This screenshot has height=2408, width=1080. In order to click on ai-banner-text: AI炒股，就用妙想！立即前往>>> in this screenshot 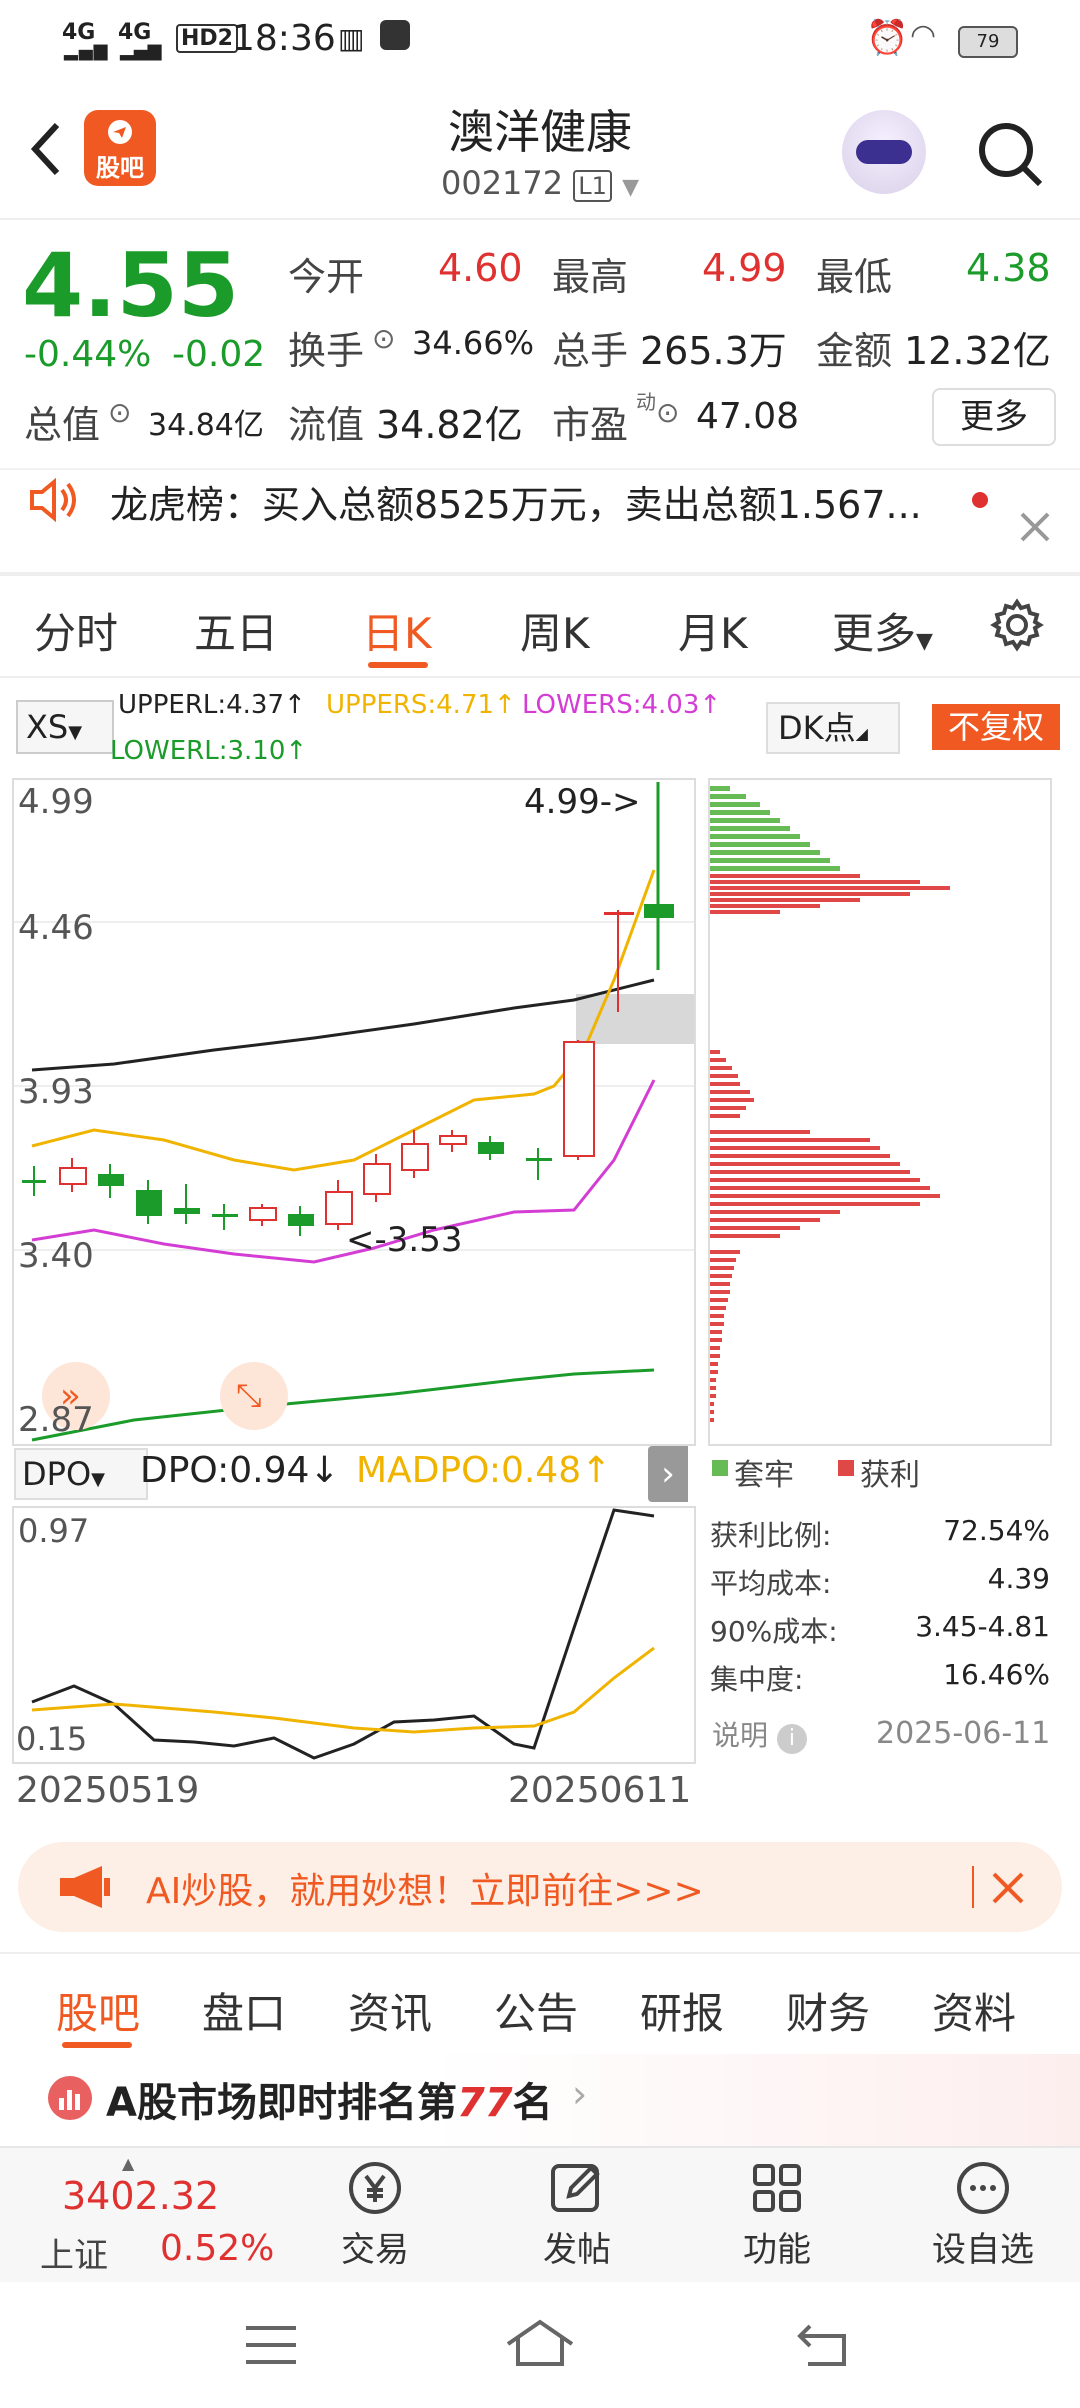, I will do `click(425, 1891)`.